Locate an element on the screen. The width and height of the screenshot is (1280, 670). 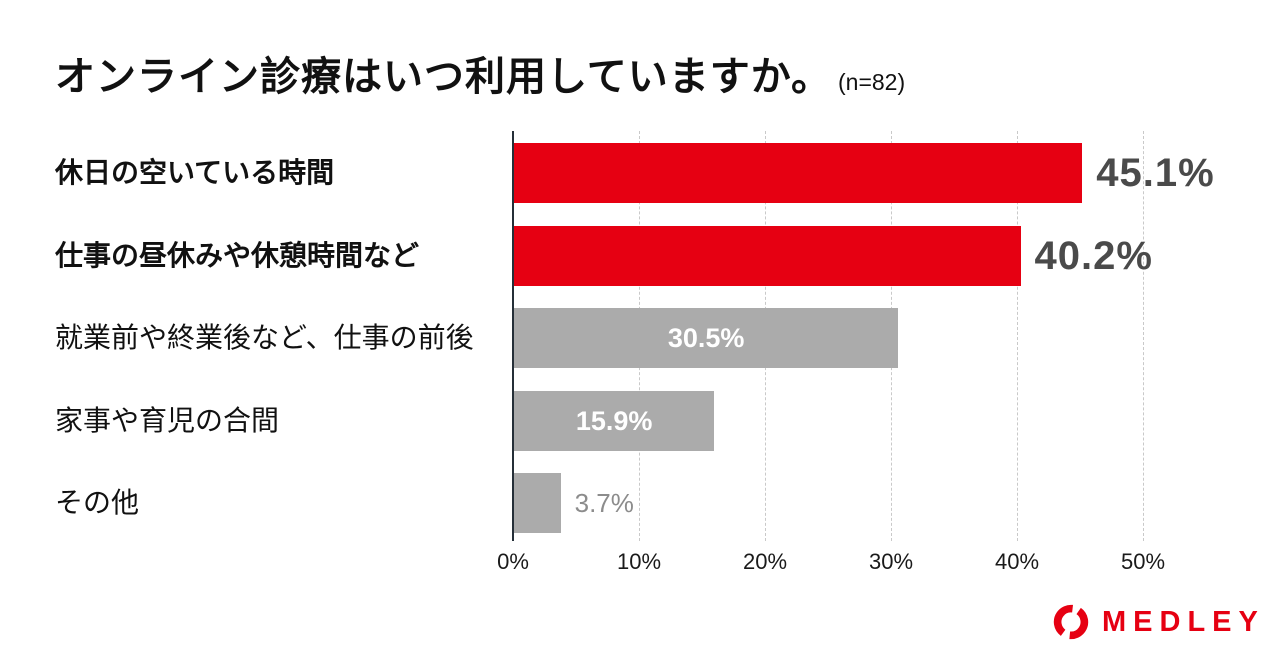
value-label: 15.9% is located at coordinates (614, 420).